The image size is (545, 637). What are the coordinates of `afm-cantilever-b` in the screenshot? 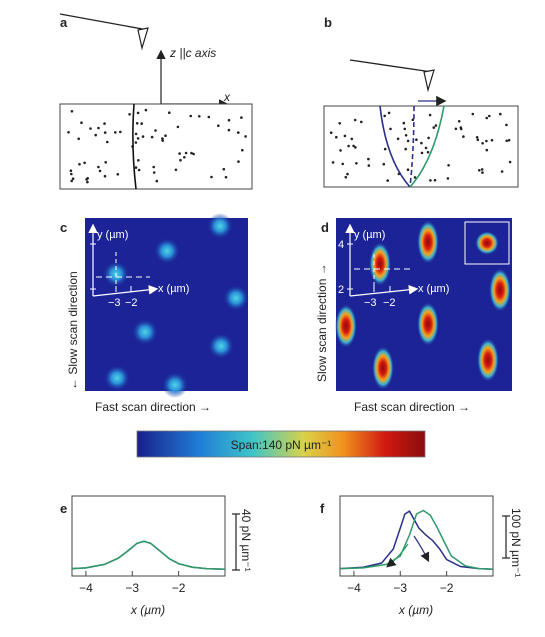 It's located at (392, 76).